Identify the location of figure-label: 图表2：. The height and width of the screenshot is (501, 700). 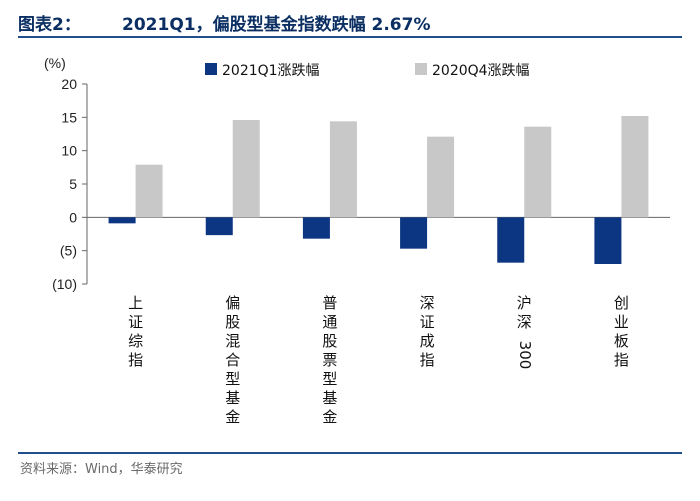
(49, 25).